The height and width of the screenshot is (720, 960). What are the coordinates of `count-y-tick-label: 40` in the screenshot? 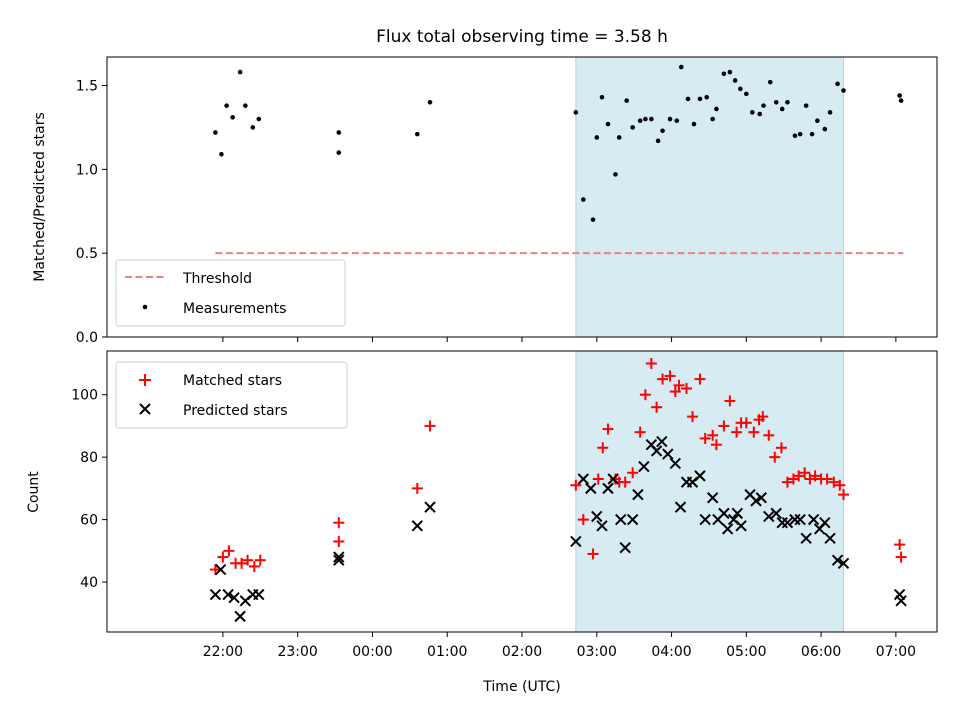 It's located at (89, 583).